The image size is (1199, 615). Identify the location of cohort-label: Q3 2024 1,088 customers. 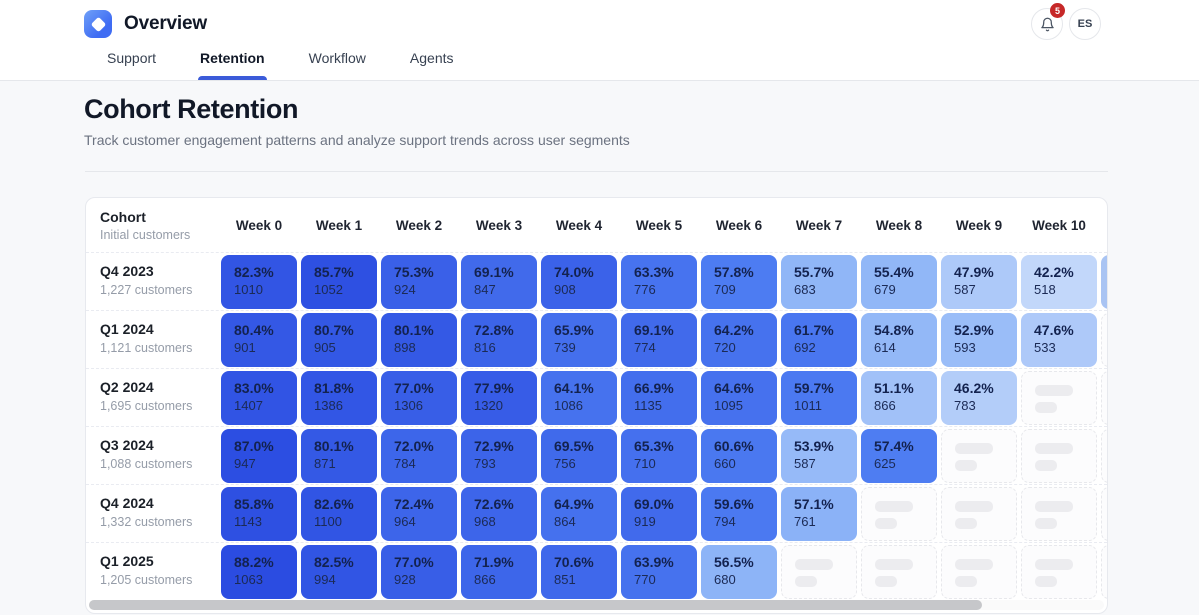
(151, 456).